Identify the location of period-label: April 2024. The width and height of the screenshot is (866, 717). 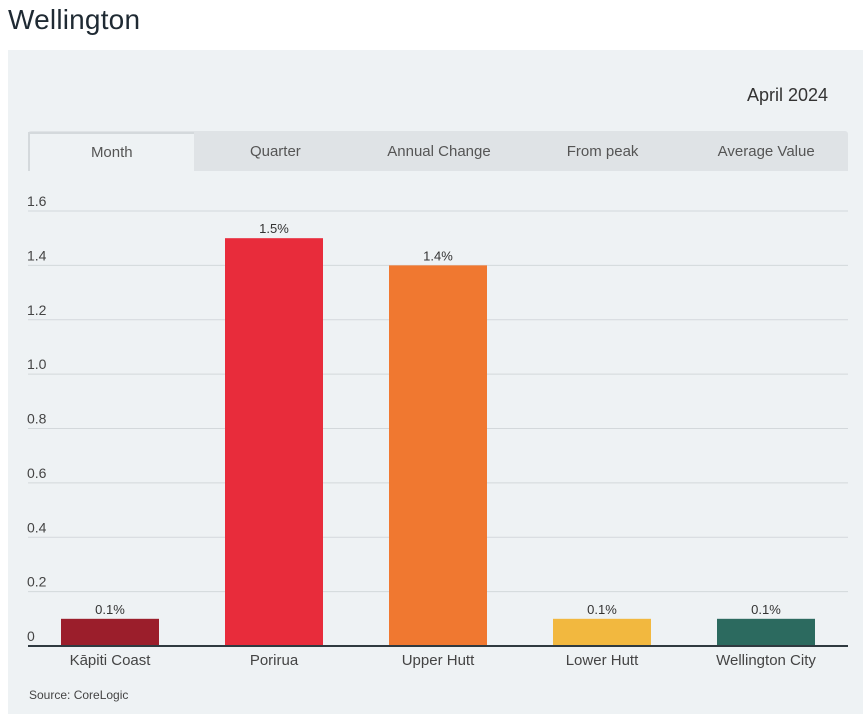
(787, 95).